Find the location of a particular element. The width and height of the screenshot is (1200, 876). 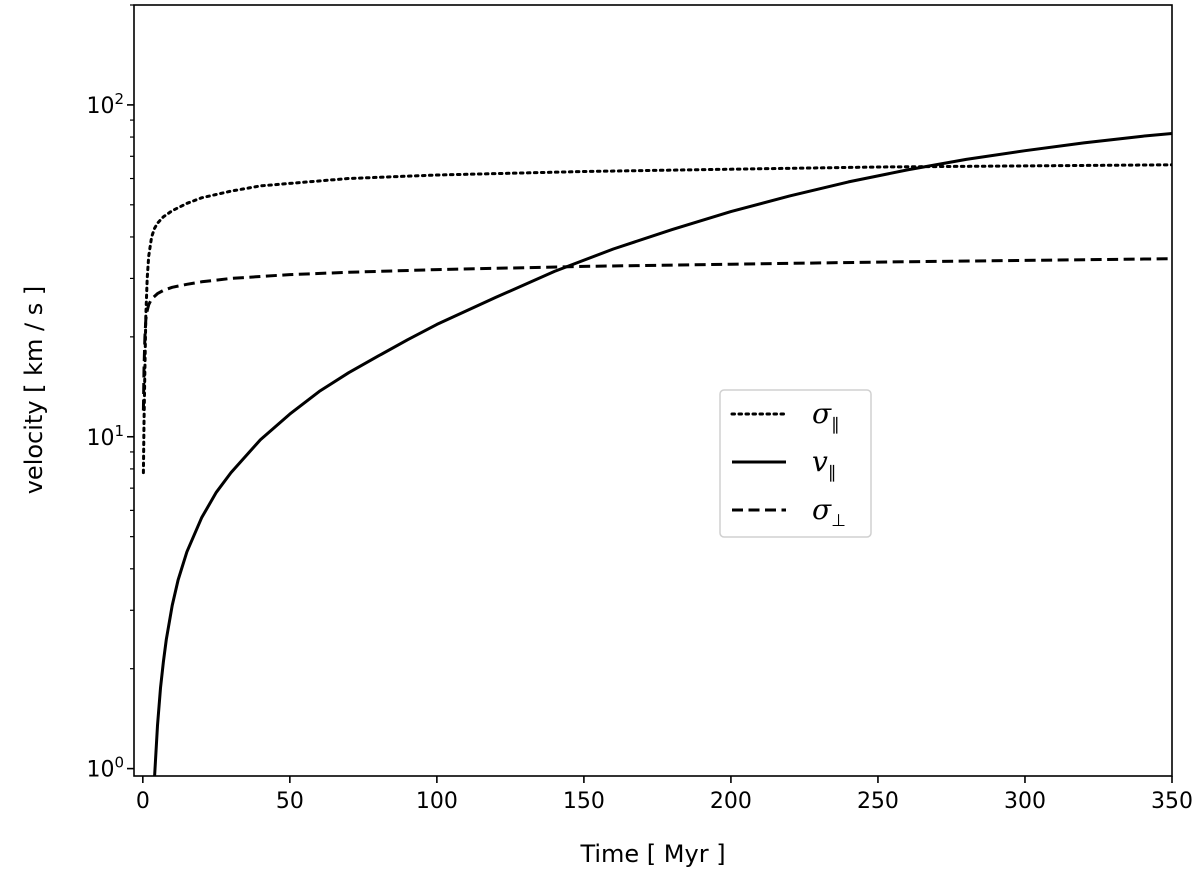

legend-label-0: σ∥ is located at coordinates (826, 416).